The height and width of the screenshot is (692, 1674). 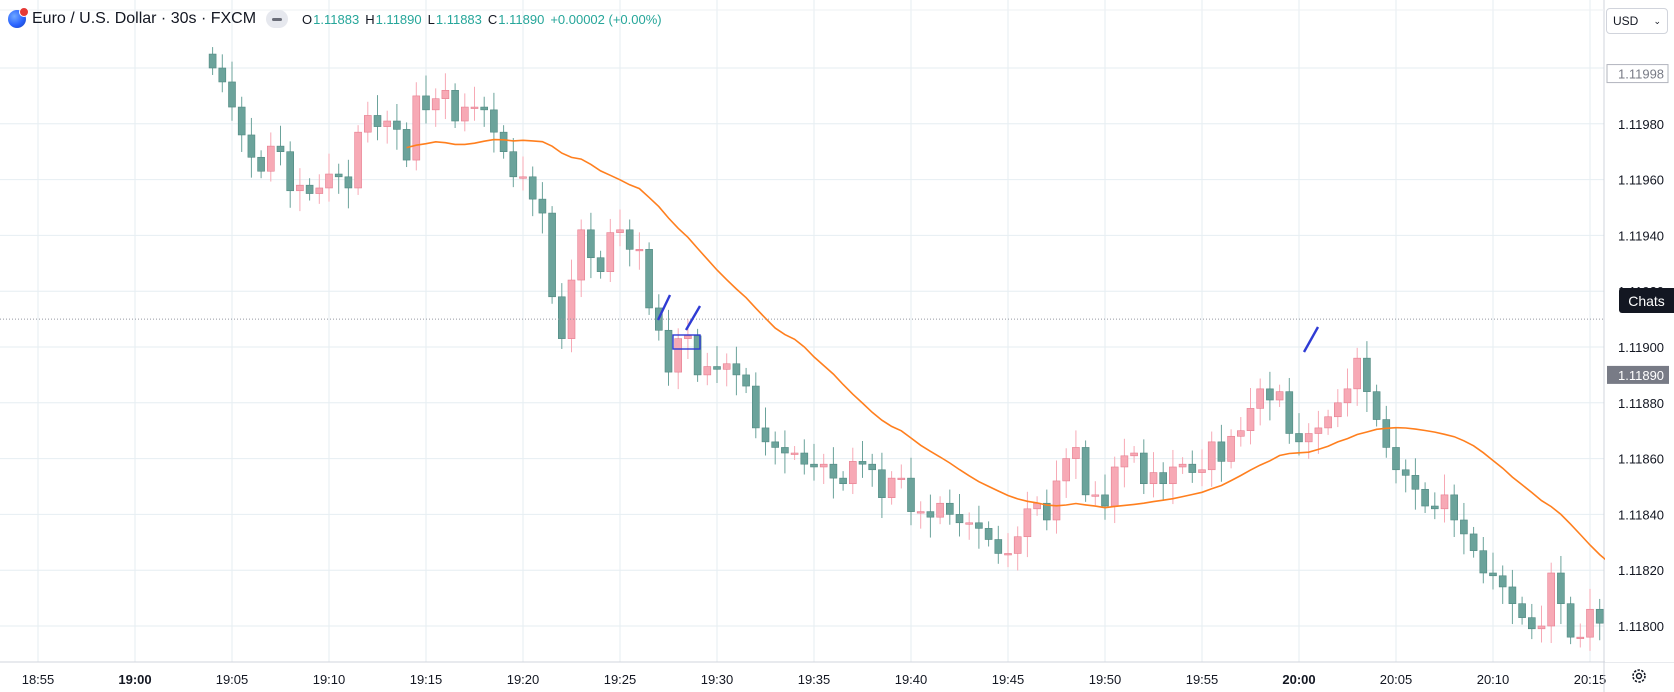 What do you see at coordinates (1641, 74) in the screenshot?
I see `price-label-top: 1.11998` at bounding box center [1641, 74].